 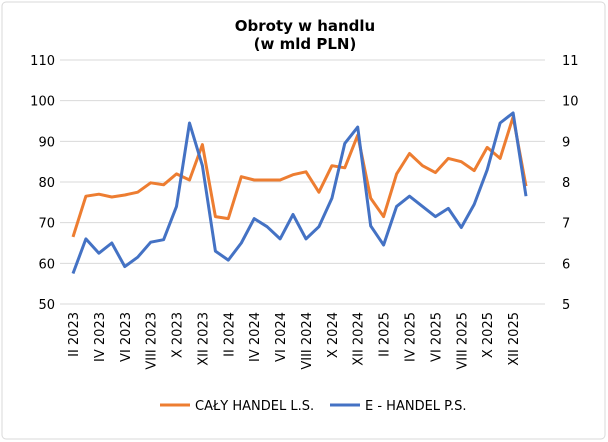 What do you see at coordinates (385, 334) in the screenshot?
I see `x-tick-label: II 2025` at bounding box center [385, 334].